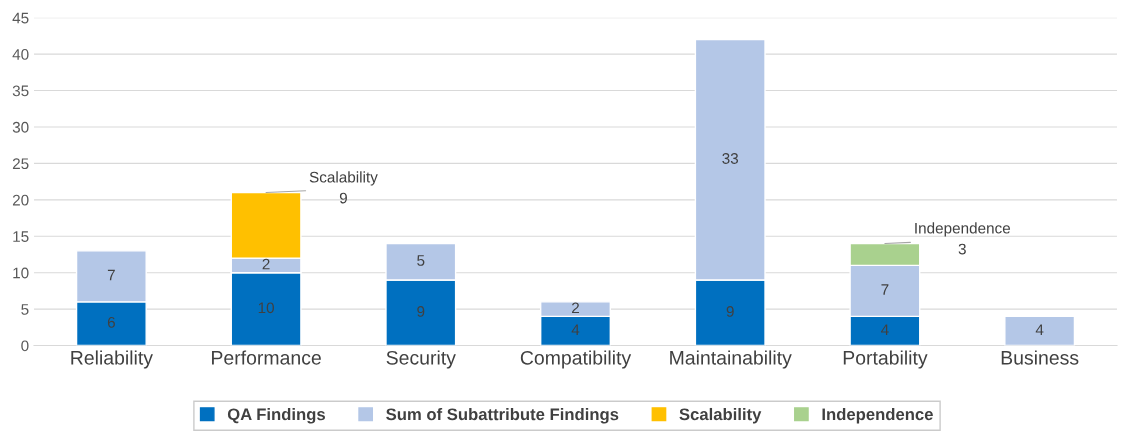  What do you see at coordinates (20, 54) in the screenshot?
I see `y-tick-label: 40` at bounding box center [20, 54].